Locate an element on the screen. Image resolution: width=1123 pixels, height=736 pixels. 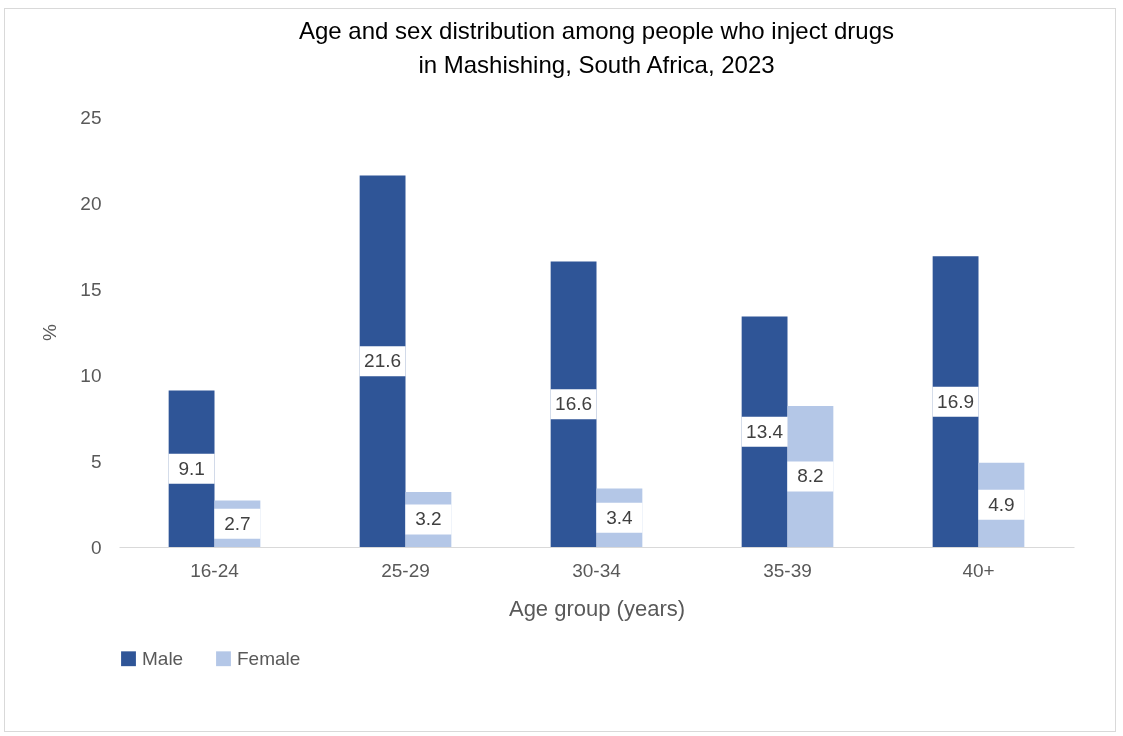
data-label: 3.4 is located at coordinates (620, 517).